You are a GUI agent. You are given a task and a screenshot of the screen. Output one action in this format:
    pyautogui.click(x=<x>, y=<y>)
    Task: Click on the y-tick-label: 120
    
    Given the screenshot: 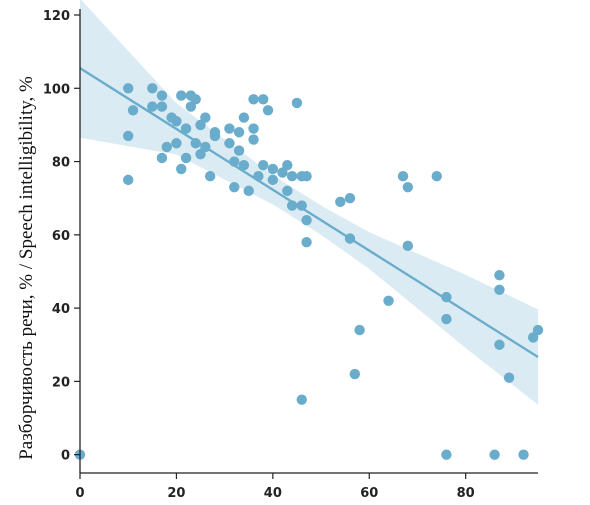 What is the action you would take?
    pyautogui.click(x=56, y=16)
    